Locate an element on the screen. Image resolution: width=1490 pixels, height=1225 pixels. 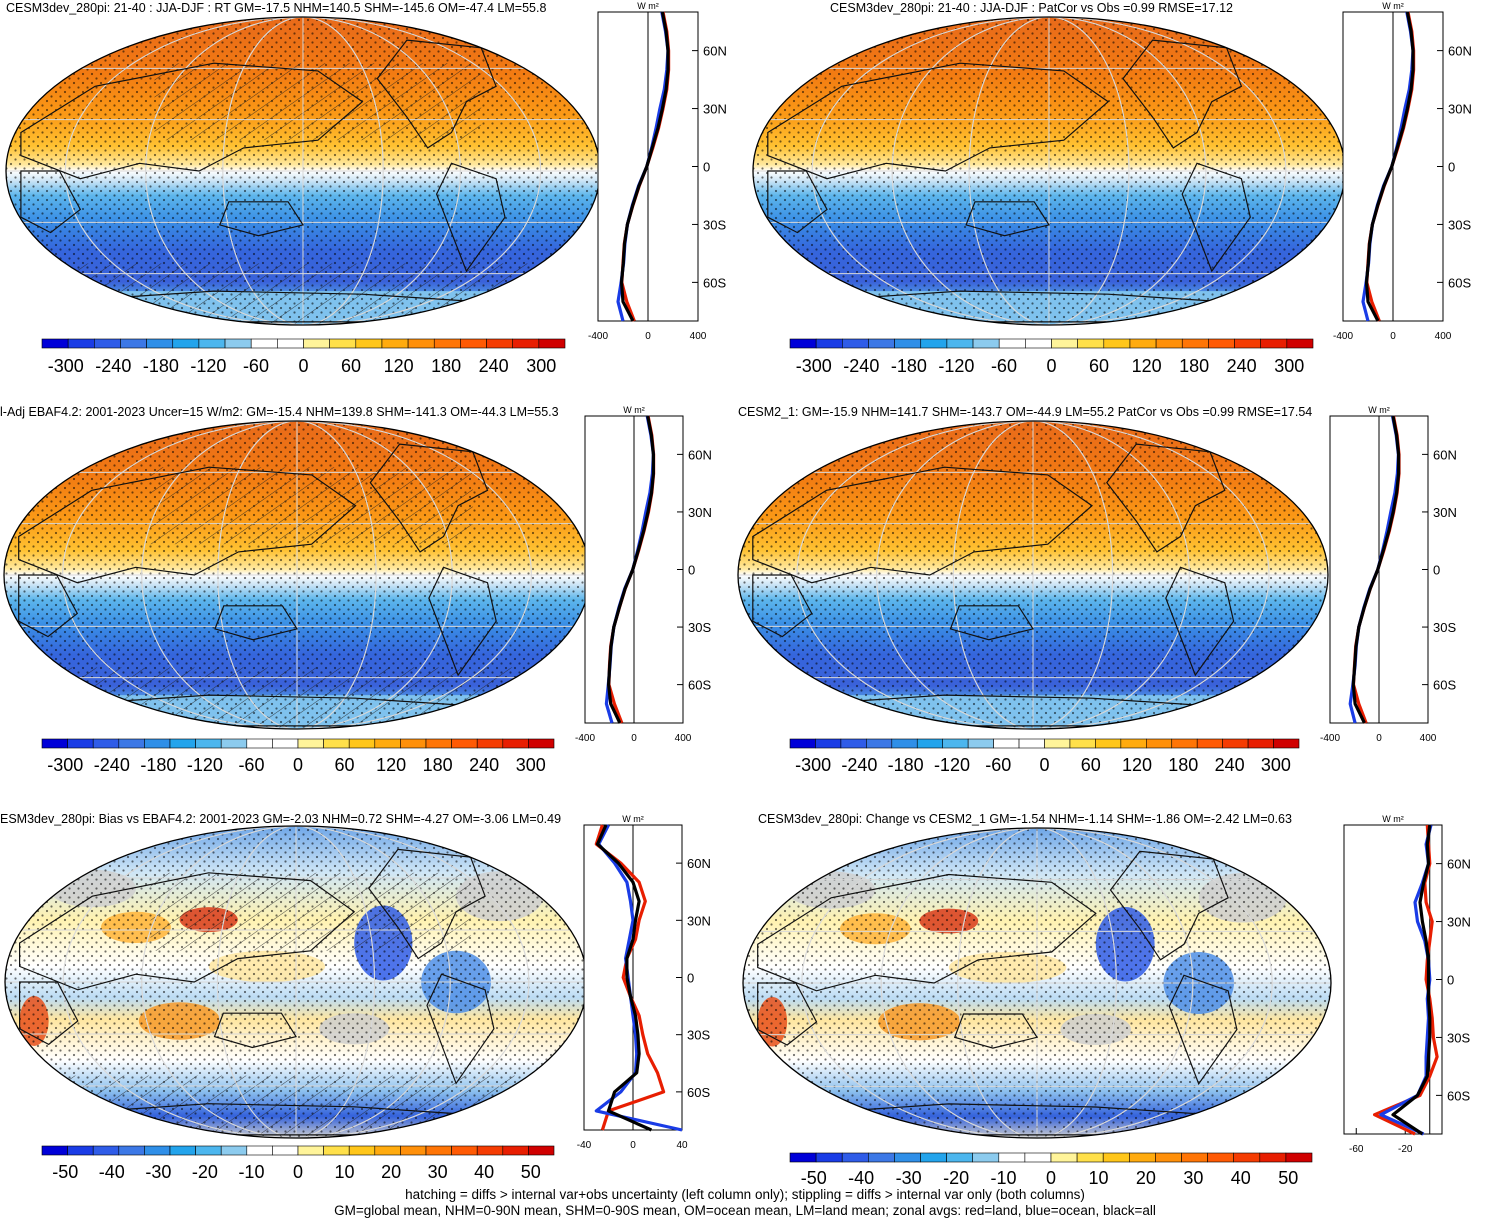
colorbar-tick-label-4-0: -300 is located at coordinates (813, 765).